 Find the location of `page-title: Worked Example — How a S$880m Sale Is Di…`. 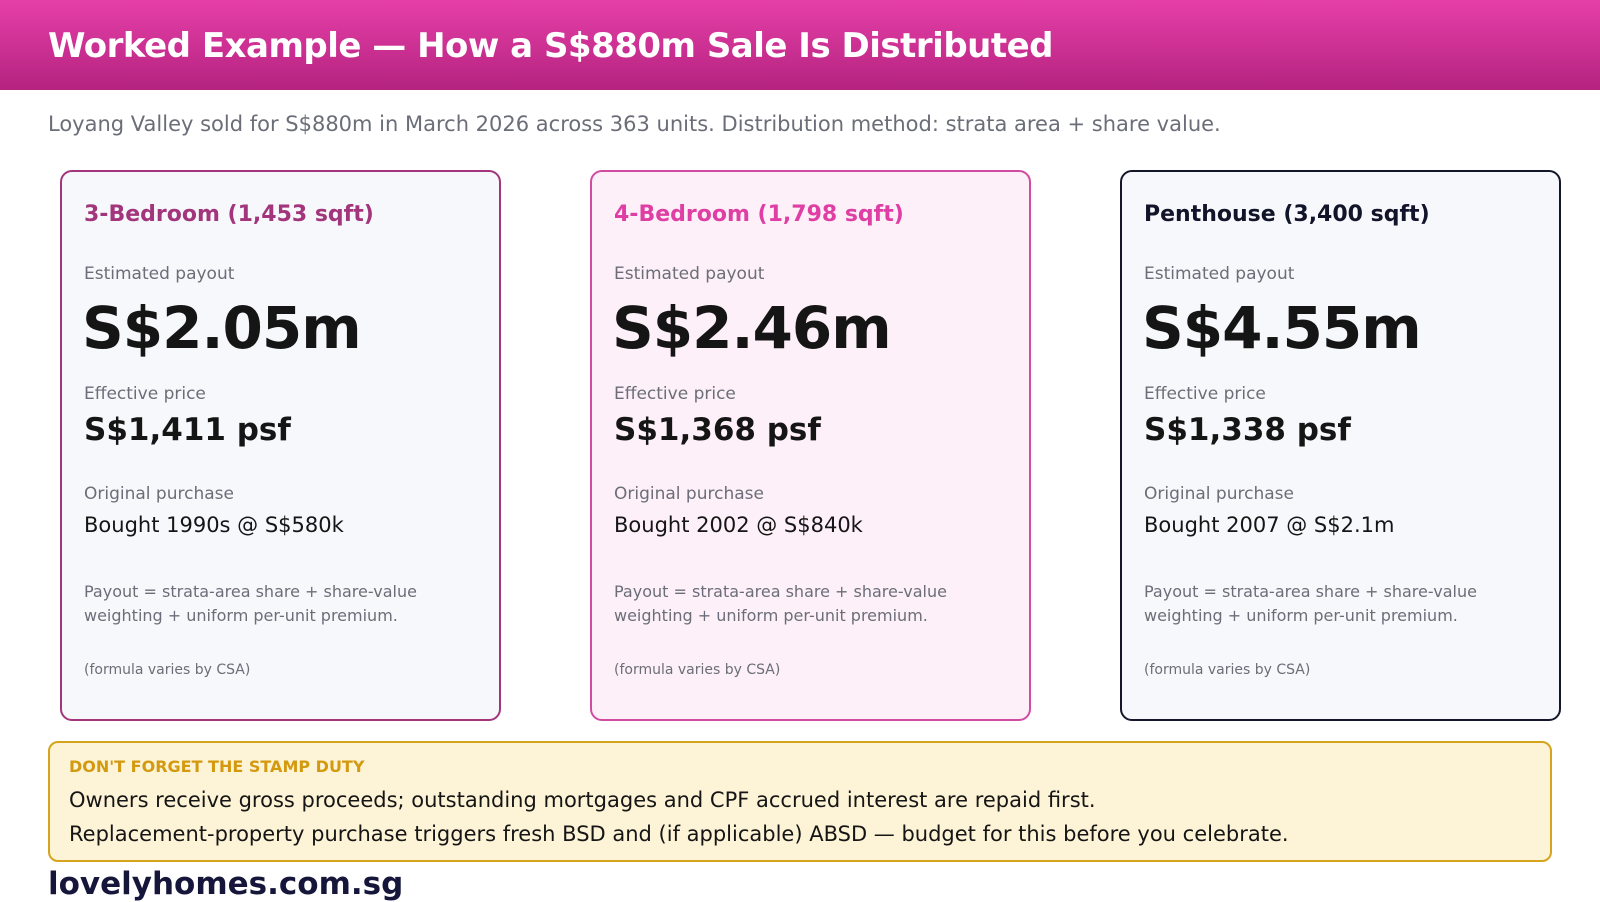

page-title: Worked Example — How a S$880m Sale Is Di… is located at coordinates (551, 46).